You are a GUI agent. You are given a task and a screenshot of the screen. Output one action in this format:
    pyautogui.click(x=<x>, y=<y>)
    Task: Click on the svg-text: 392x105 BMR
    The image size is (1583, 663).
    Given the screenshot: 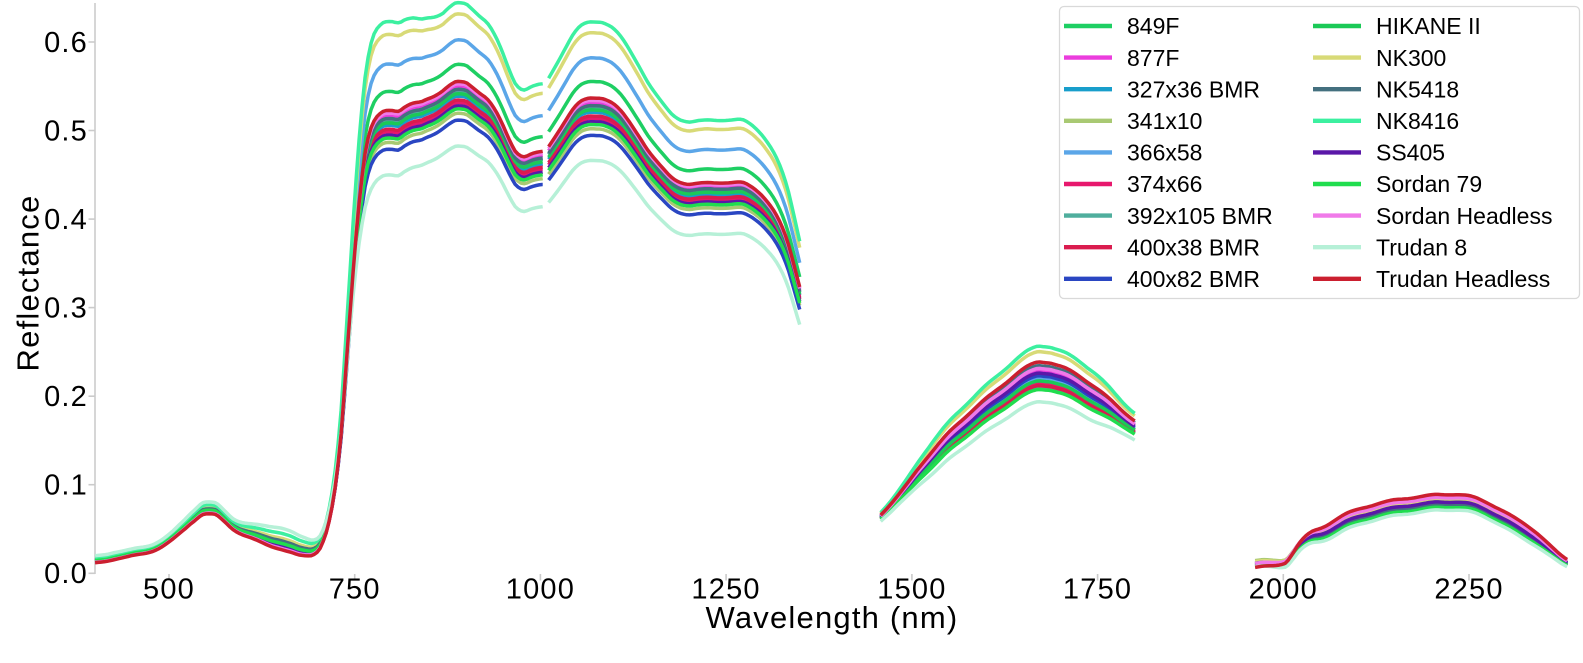 What is the action you would take?
    pyautogui.click(x=1200, y=216)
    